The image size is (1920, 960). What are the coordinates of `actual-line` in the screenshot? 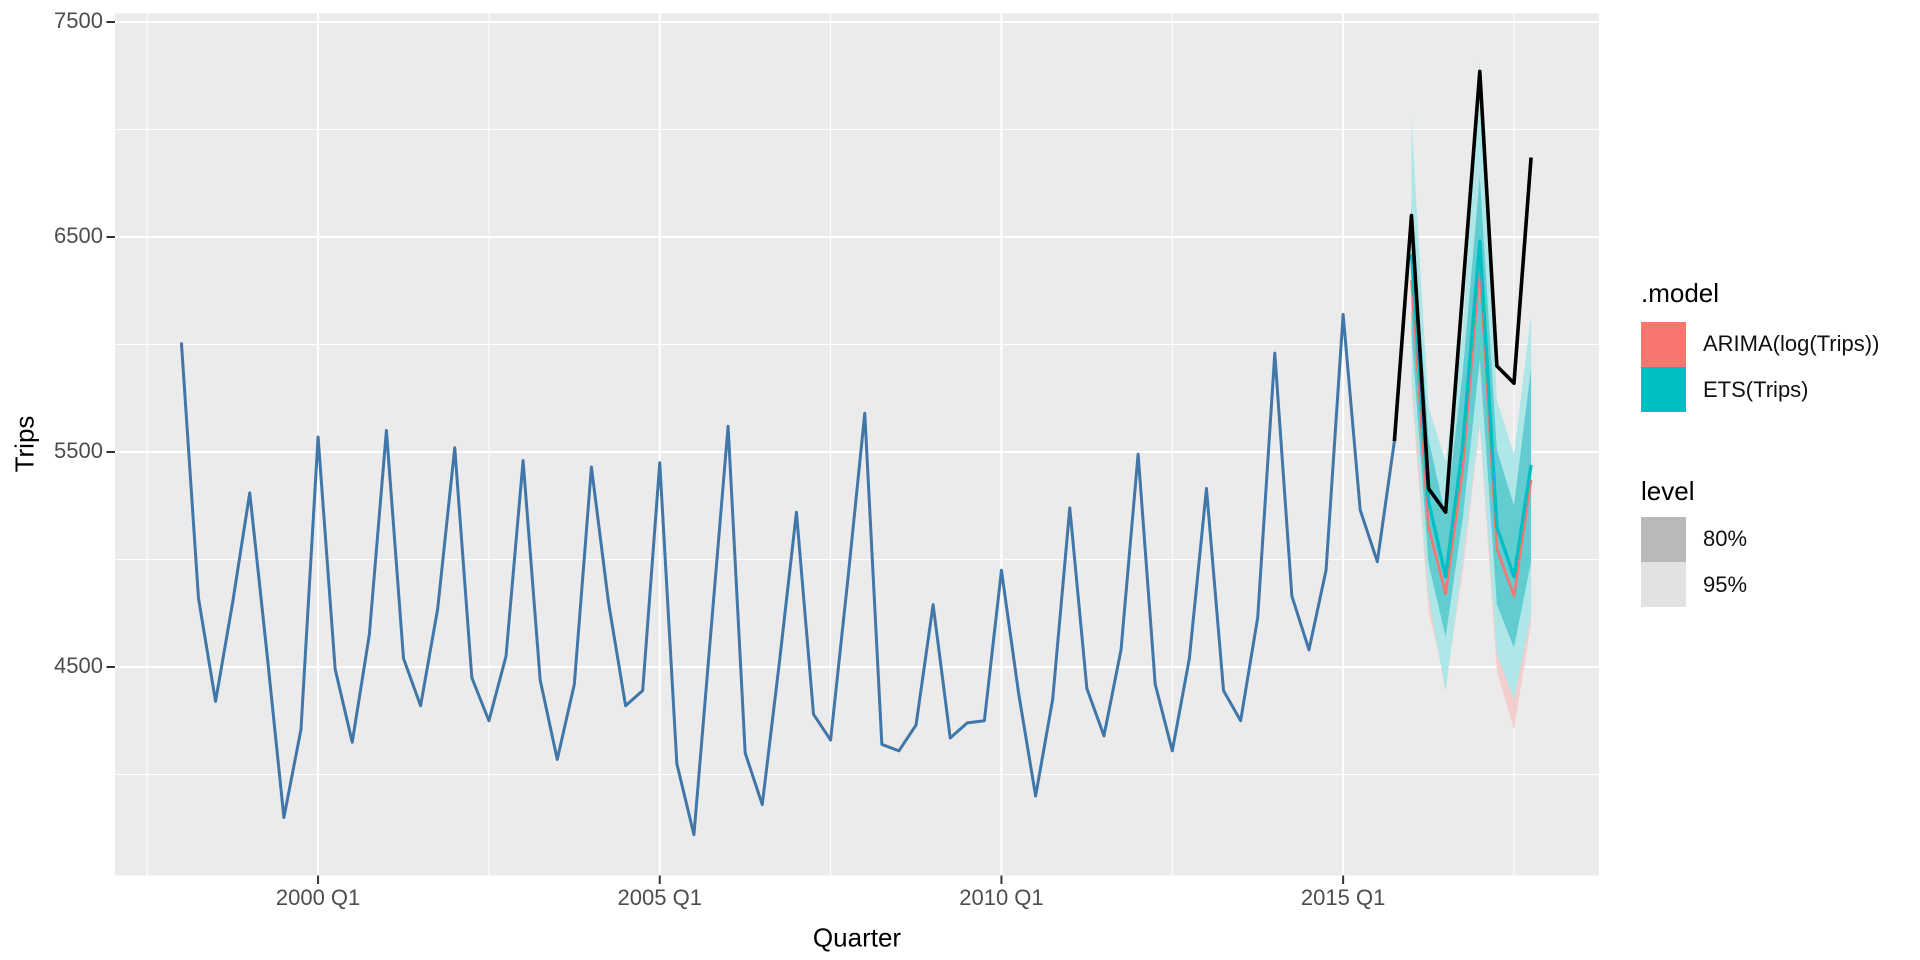 It's located at (1462, 292).